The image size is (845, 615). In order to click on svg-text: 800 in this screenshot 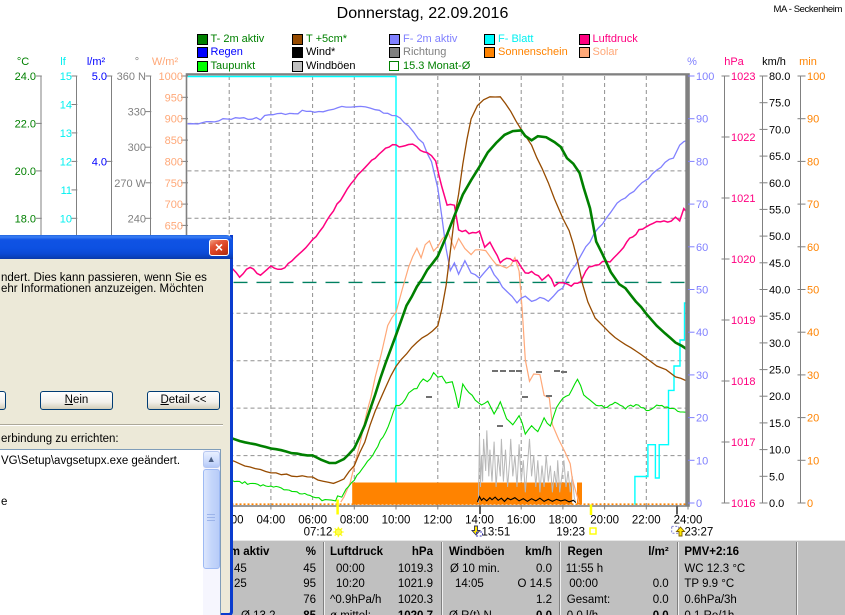, I will do `click(174, 162)`.